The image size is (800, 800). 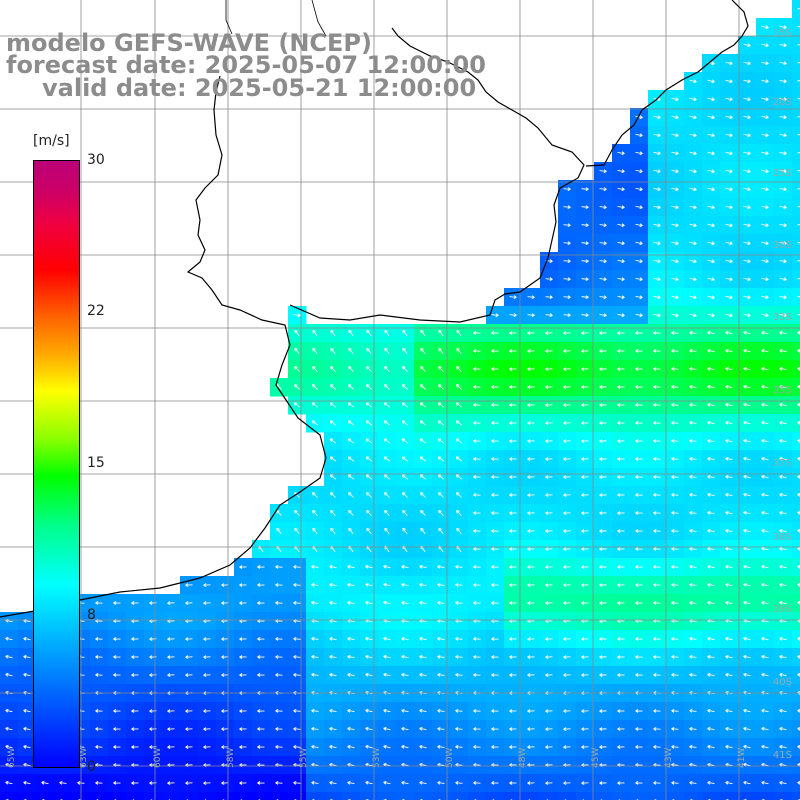 I want to click on longitude-label: 48W, so click(x=523, y=758).